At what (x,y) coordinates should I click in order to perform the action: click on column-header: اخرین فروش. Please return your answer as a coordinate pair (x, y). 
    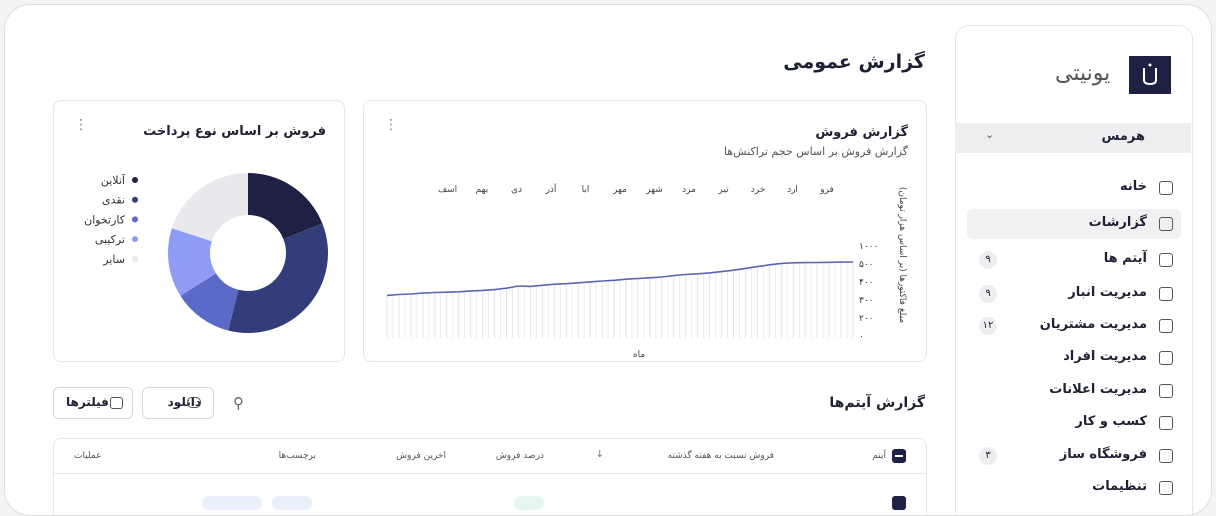
    Looking at the image, I should click on (421, 456).